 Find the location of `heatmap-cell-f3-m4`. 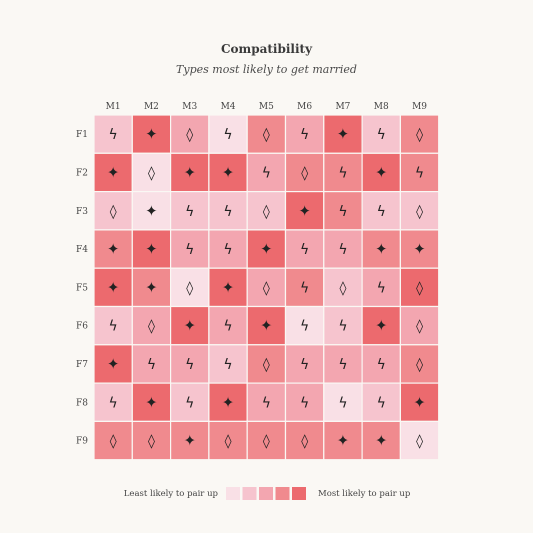

heatmap-cell-f3-m4 is located at coordinates (228, 211).